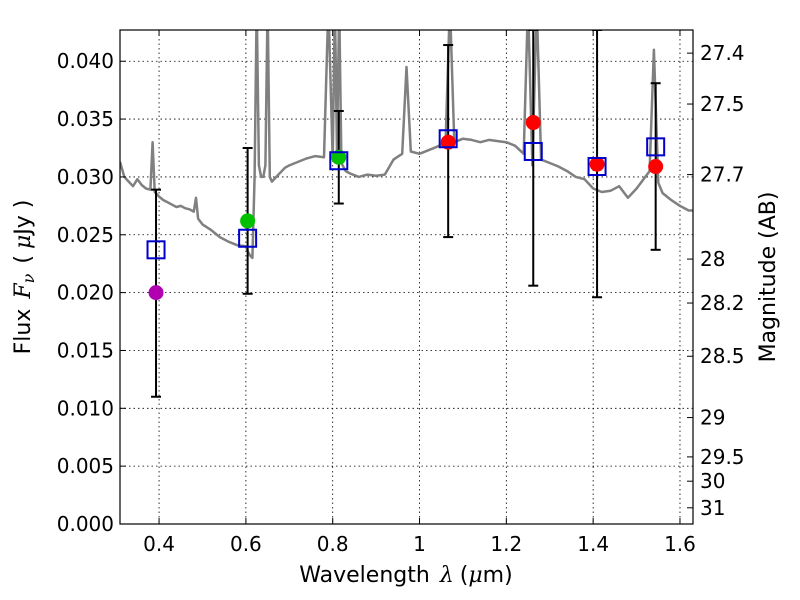 The width and height of the screenshot is (800, 600). Describe the element at coordinates (85, 177) in the screenshot. I see `y-tick-label: 0.030` at that location.